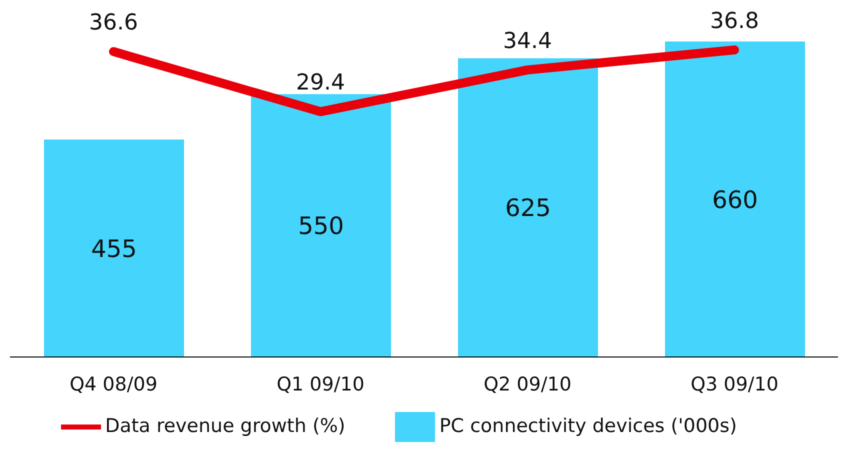  What do you see at coordinates (114, 384) in the screenshot?
I see `x-tick-label: Q4 08/09` at bounding box center [114, 384].